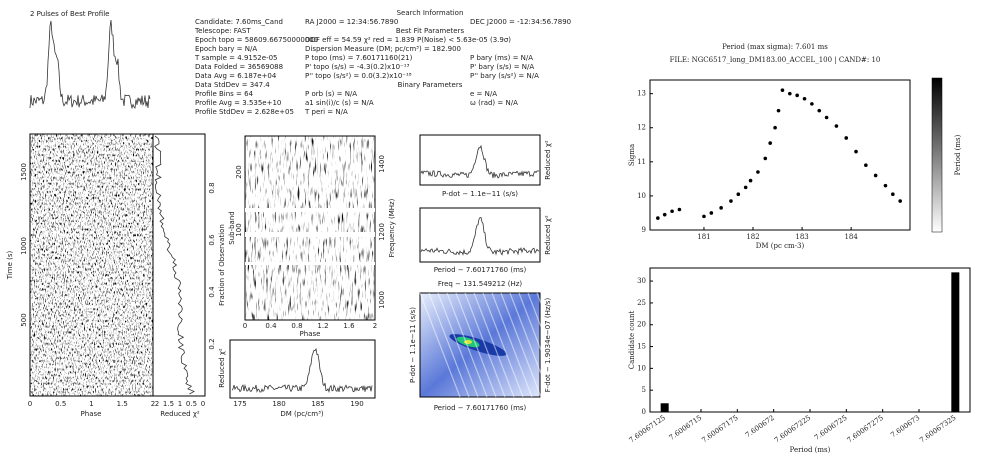 This screenshot has height=459, width=983. I want to click on x-tick-label: 7.600673, so click(905, 427).